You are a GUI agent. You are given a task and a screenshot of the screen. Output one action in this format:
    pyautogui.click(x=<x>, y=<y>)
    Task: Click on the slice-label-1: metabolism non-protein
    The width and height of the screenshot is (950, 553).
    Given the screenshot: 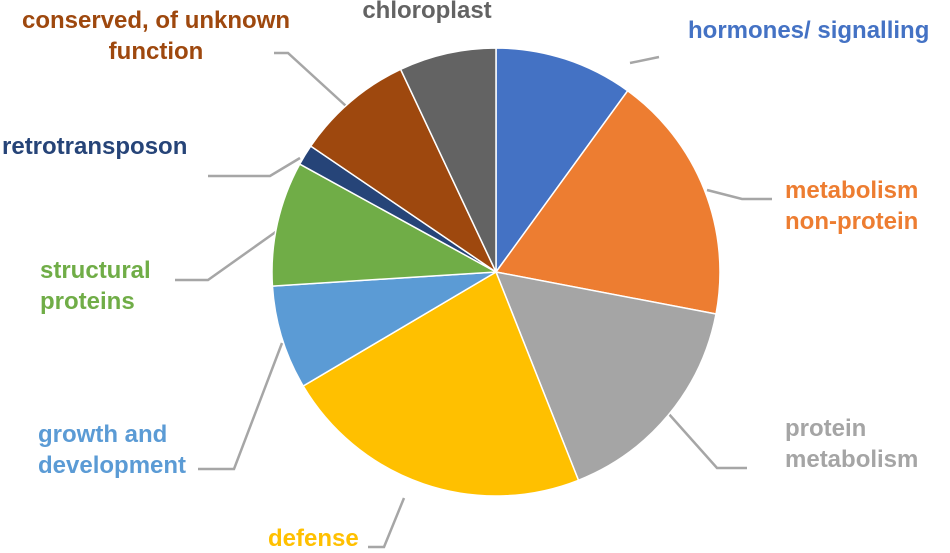 What is the action you would take?
    pyautogui.click(x=851, y=206)
    